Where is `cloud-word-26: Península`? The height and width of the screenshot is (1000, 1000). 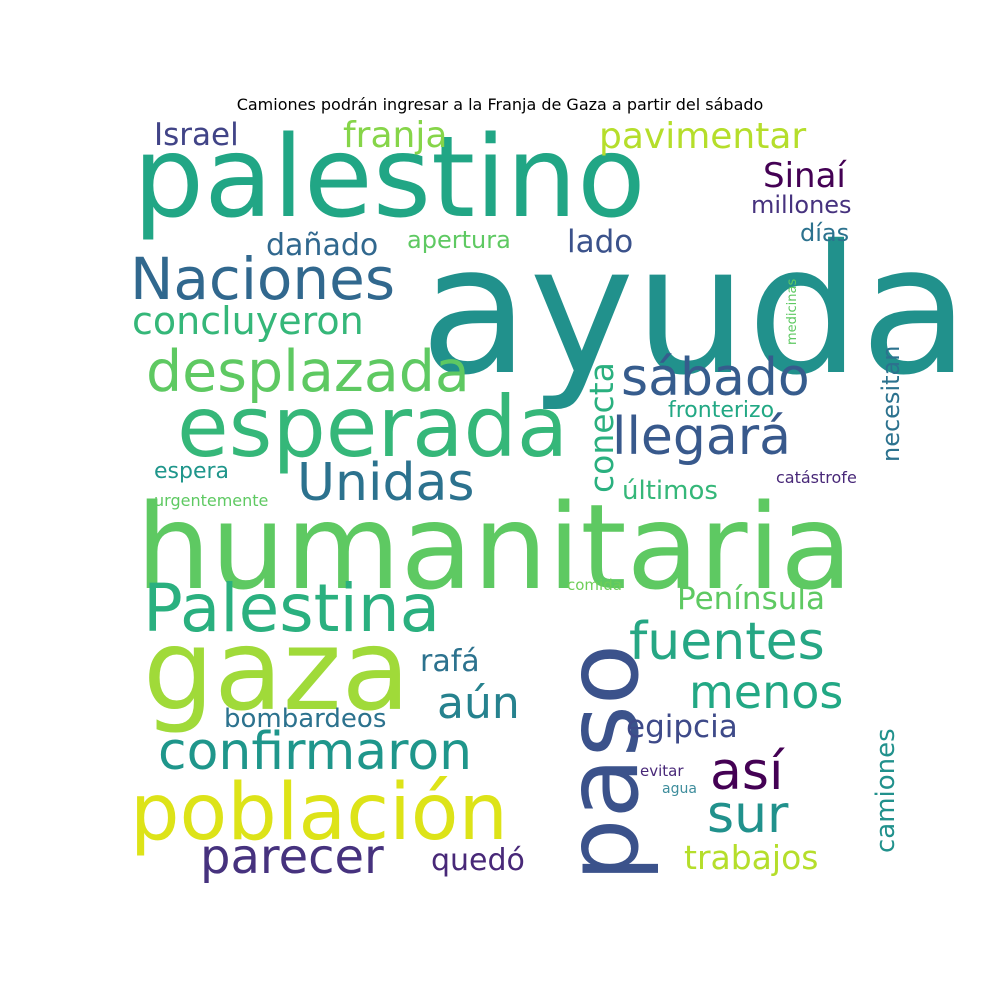 cloud-word-26: Península is located at coordinates (751, 599).